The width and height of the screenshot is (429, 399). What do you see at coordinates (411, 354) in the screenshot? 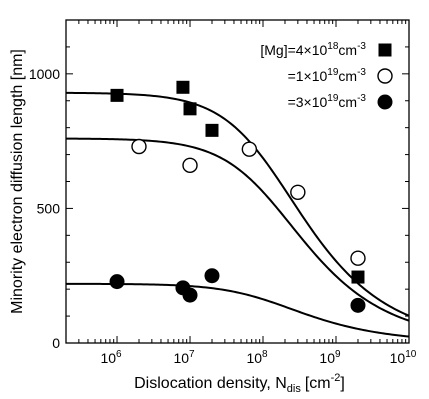
I see `x-tick-exponent: 10` at bounding box center [411, 354].